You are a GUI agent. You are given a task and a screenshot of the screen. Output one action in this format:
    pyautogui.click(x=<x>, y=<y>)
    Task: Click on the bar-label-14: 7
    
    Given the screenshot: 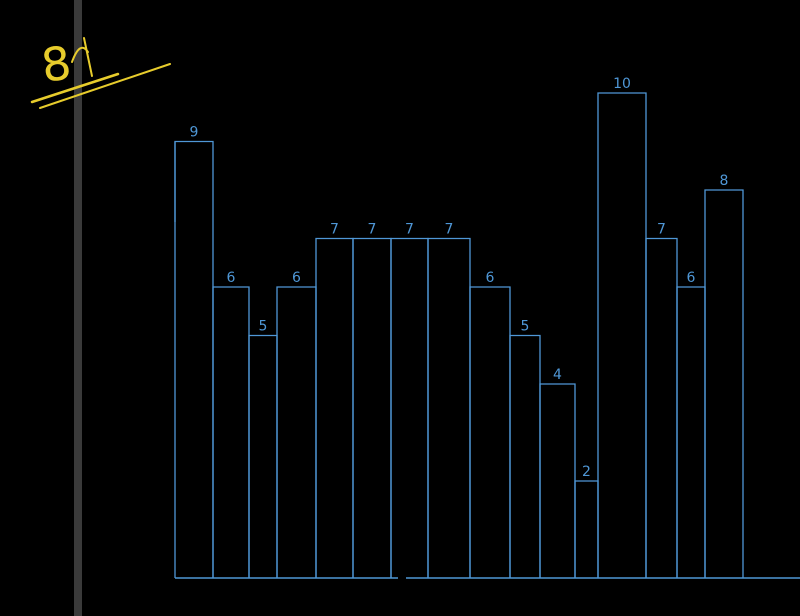 What is the action you would take?
    pyautogui.click(x=661, y=230)
    